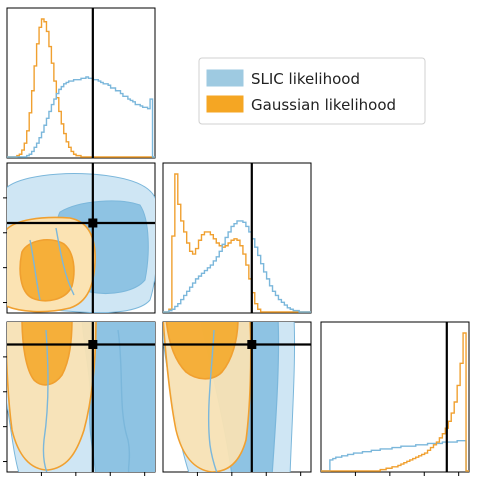 This screenshot has height=487, width=480. I want to click on panel-joint-p1-p3, so click(83, 397).